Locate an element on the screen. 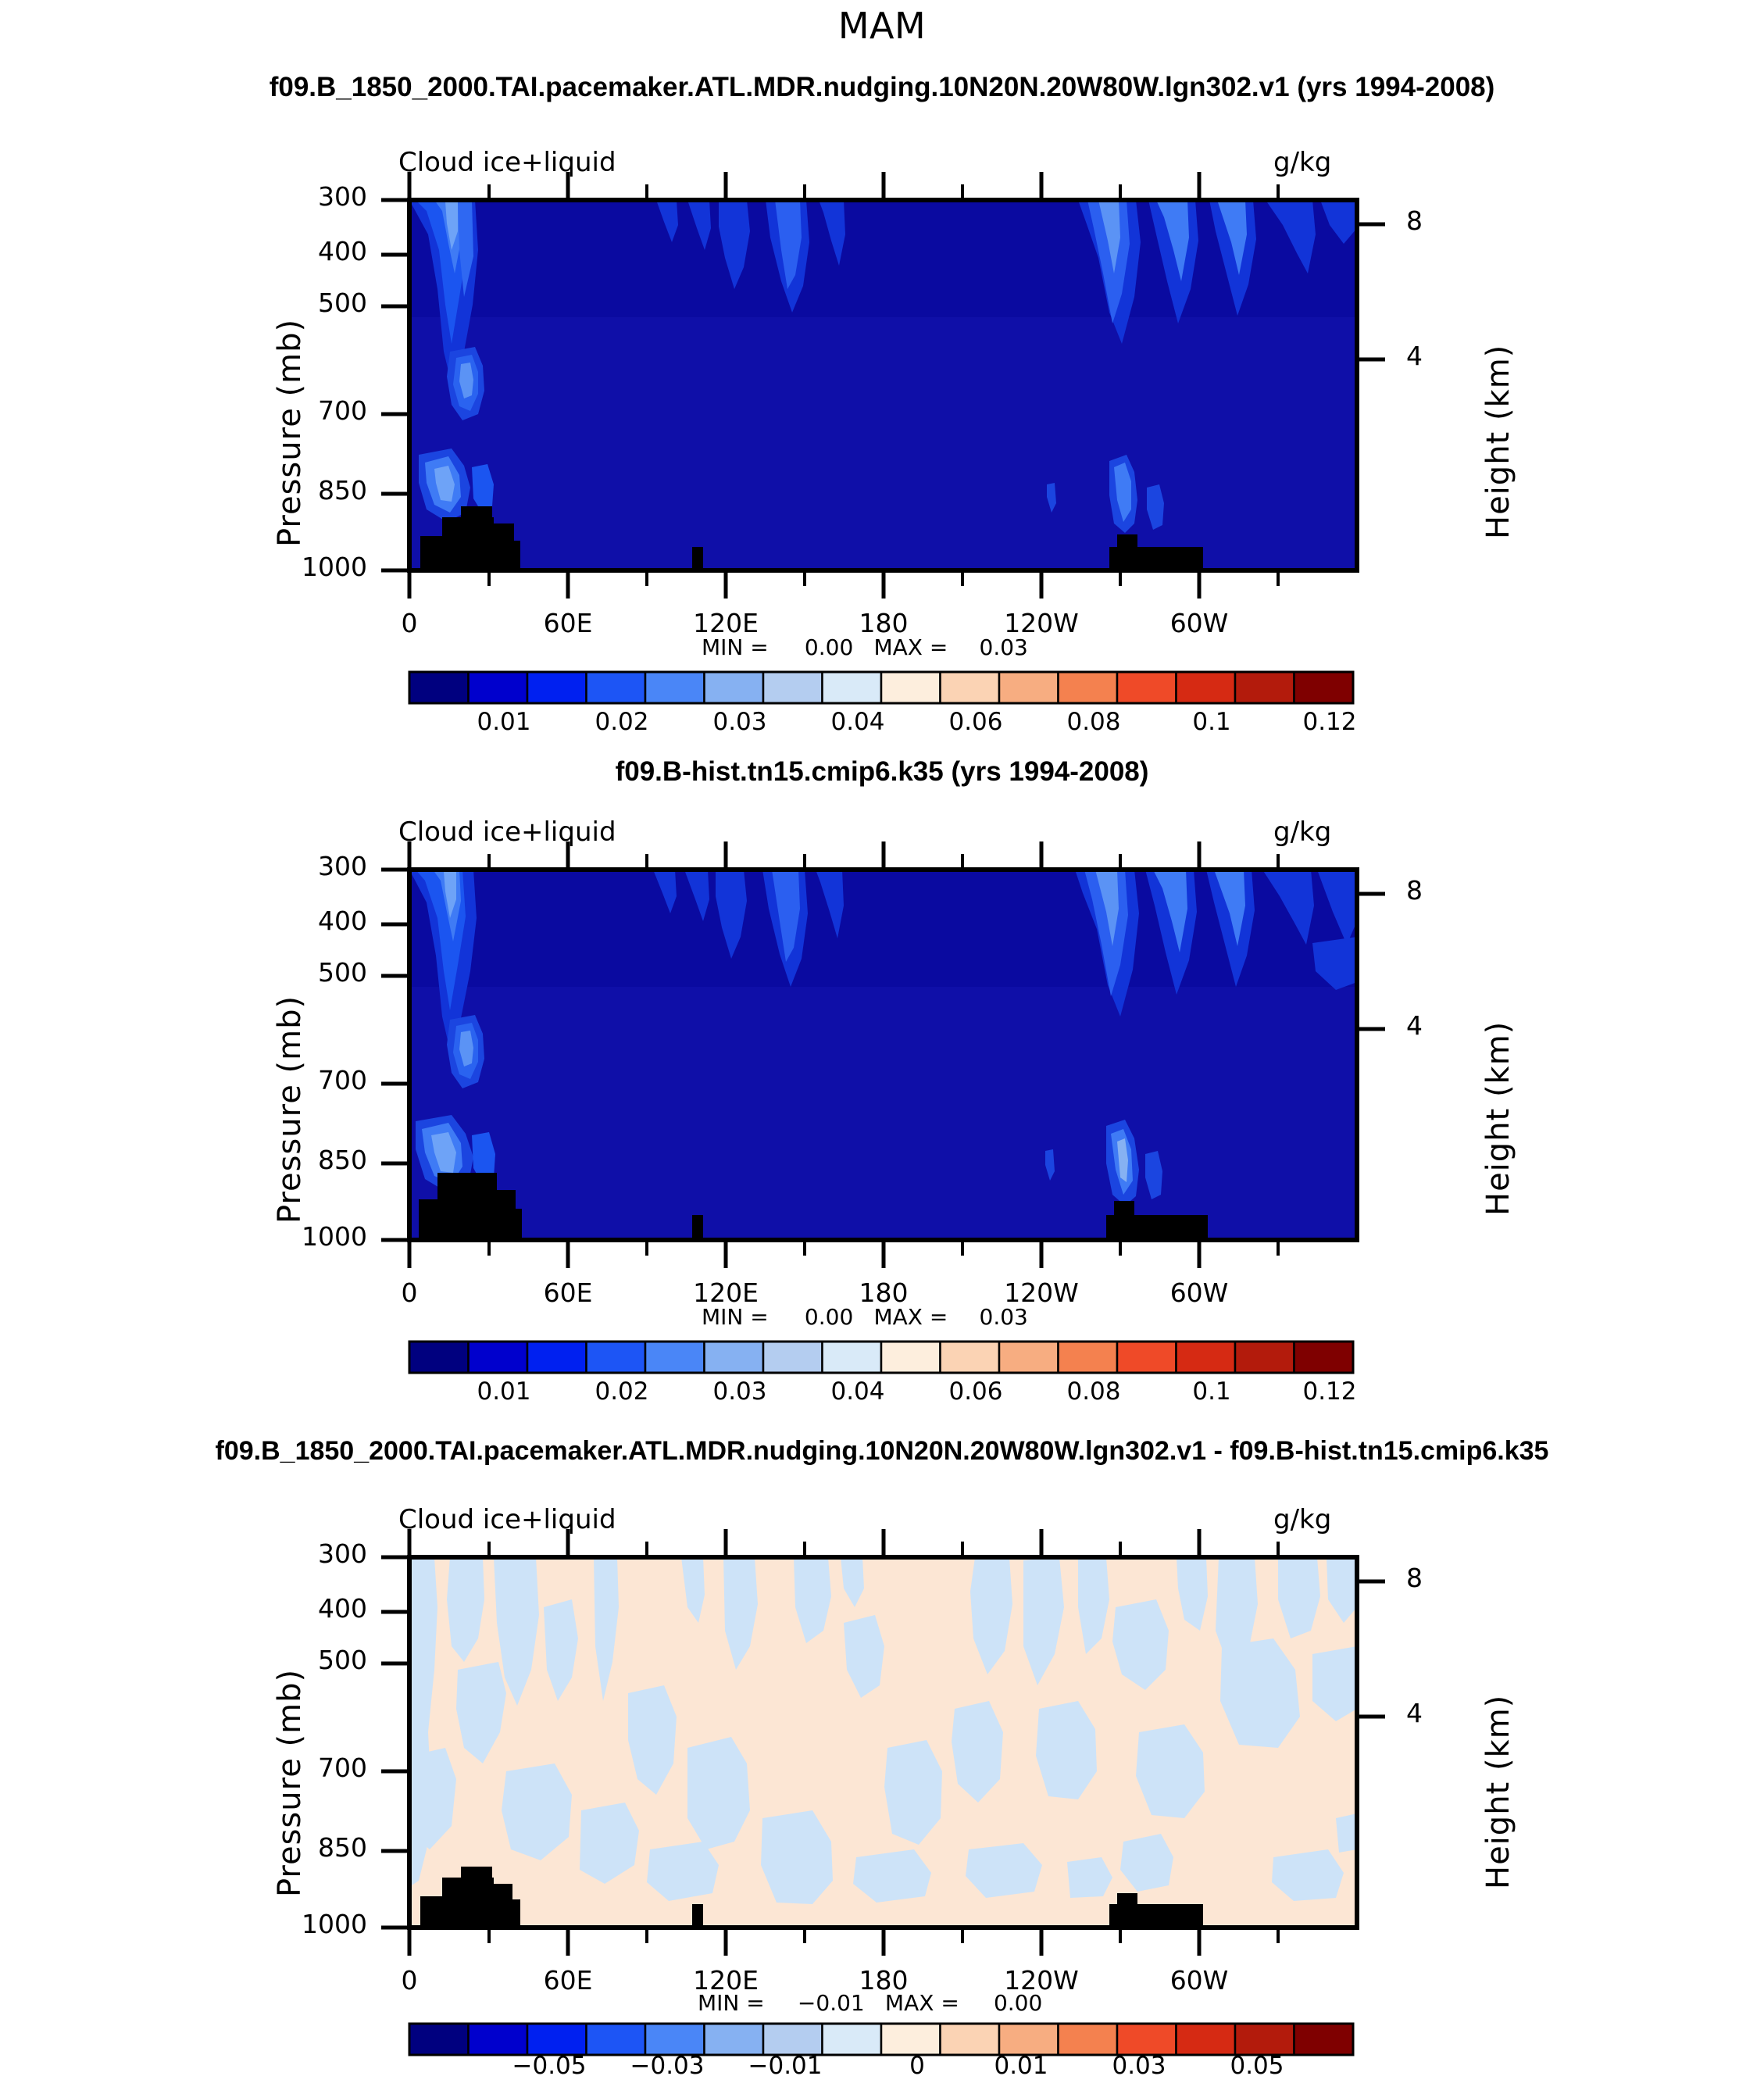 The image size is (1764, 2076). panel-difference-ytick-300: 300 is located at coordinates (343, 1553).